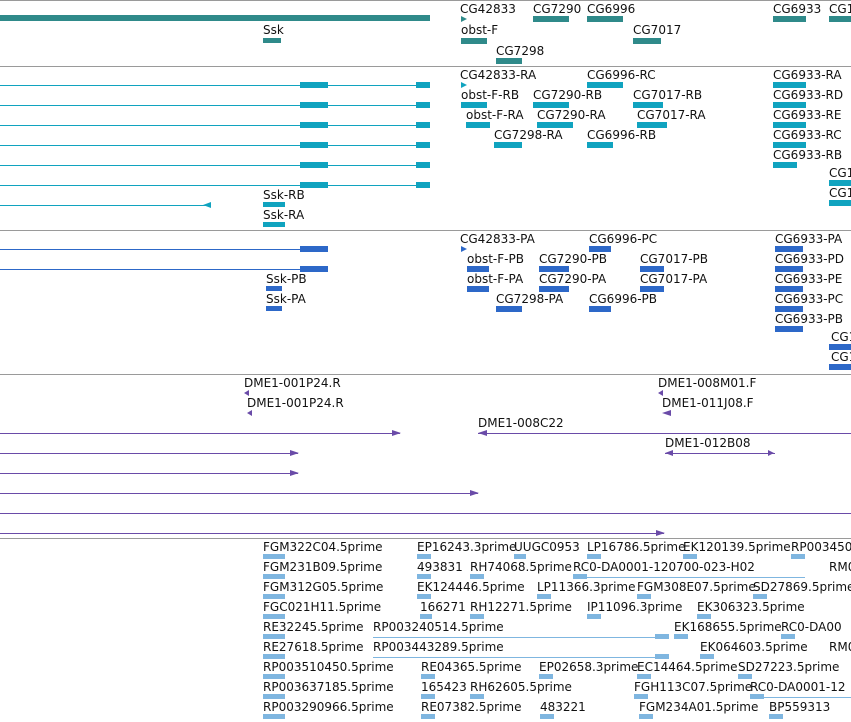 This screenshot has width=851, height=722. Describe the element at coordinates (323, 547) in the screenshot. I see `est-label: FGM322C04.5prime` at that location.